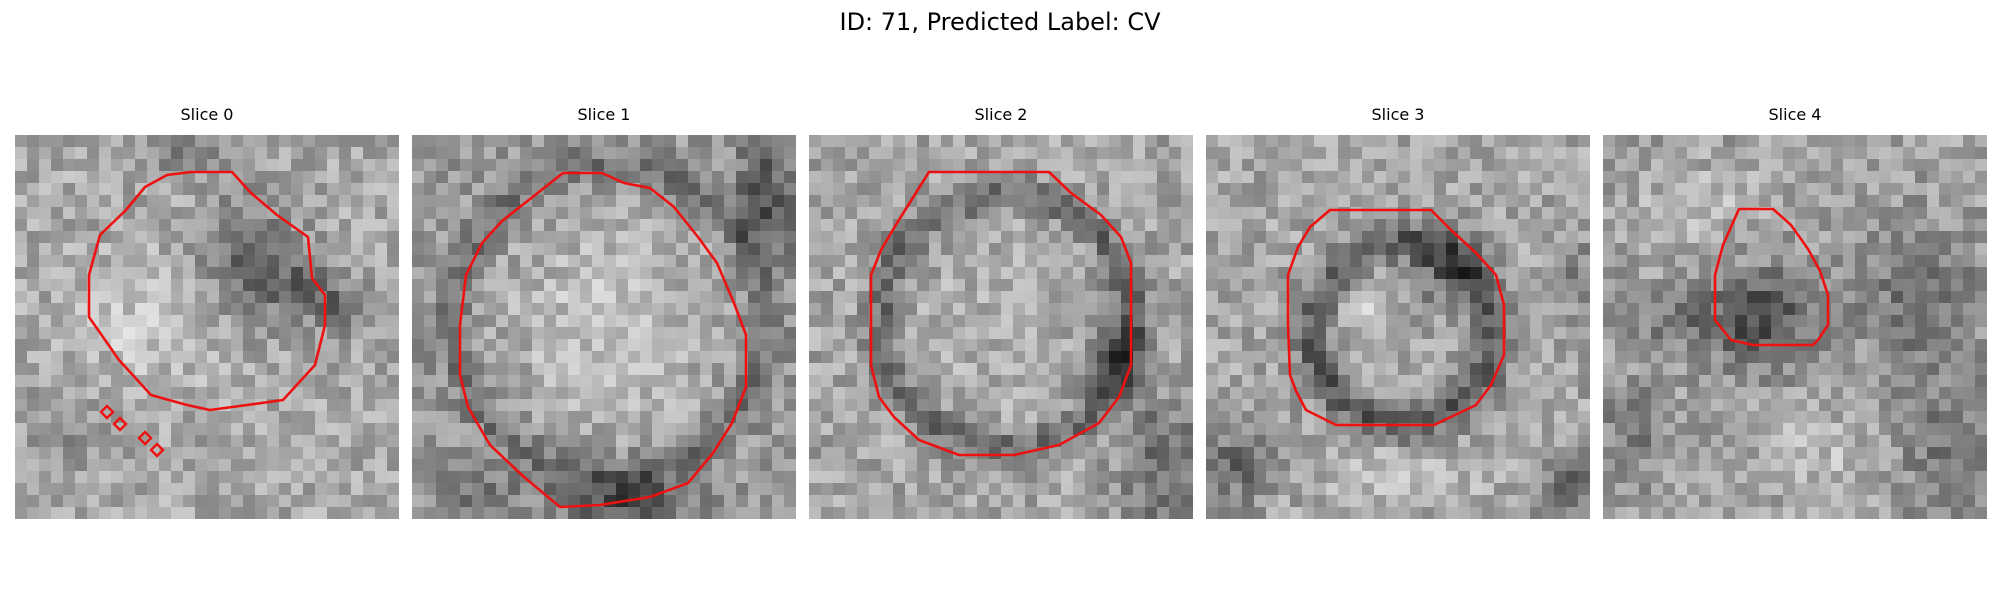 Image resolution: width=2000 pixels, height=600 pixels. Describe the element at coordinates (1795, 114) in the screenshot. I see `slice-title: Slice 4` at that location.